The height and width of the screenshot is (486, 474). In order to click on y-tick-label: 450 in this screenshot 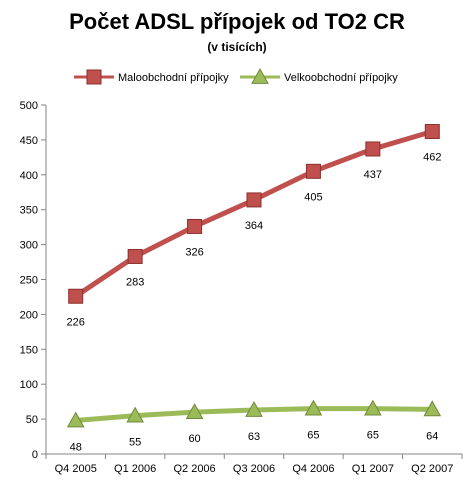, I will do `click(29, 141)`.